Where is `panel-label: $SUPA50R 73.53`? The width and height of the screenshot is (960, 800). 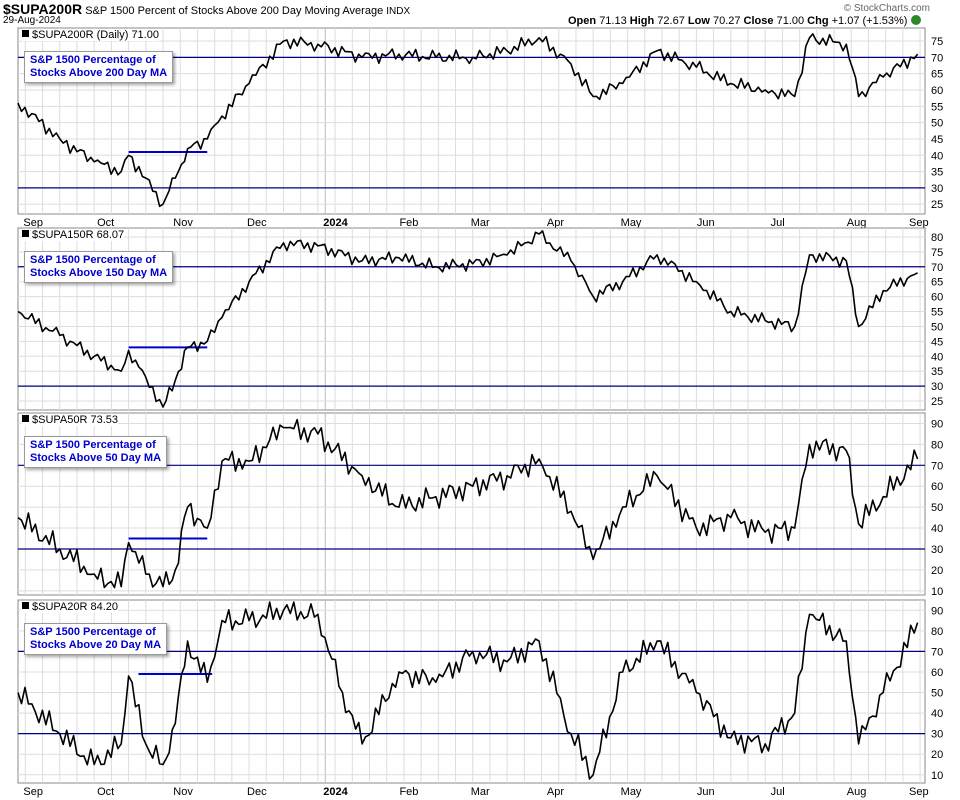
panel-label: $SUPA50R 73.53 is located at coordinates (70, 420).